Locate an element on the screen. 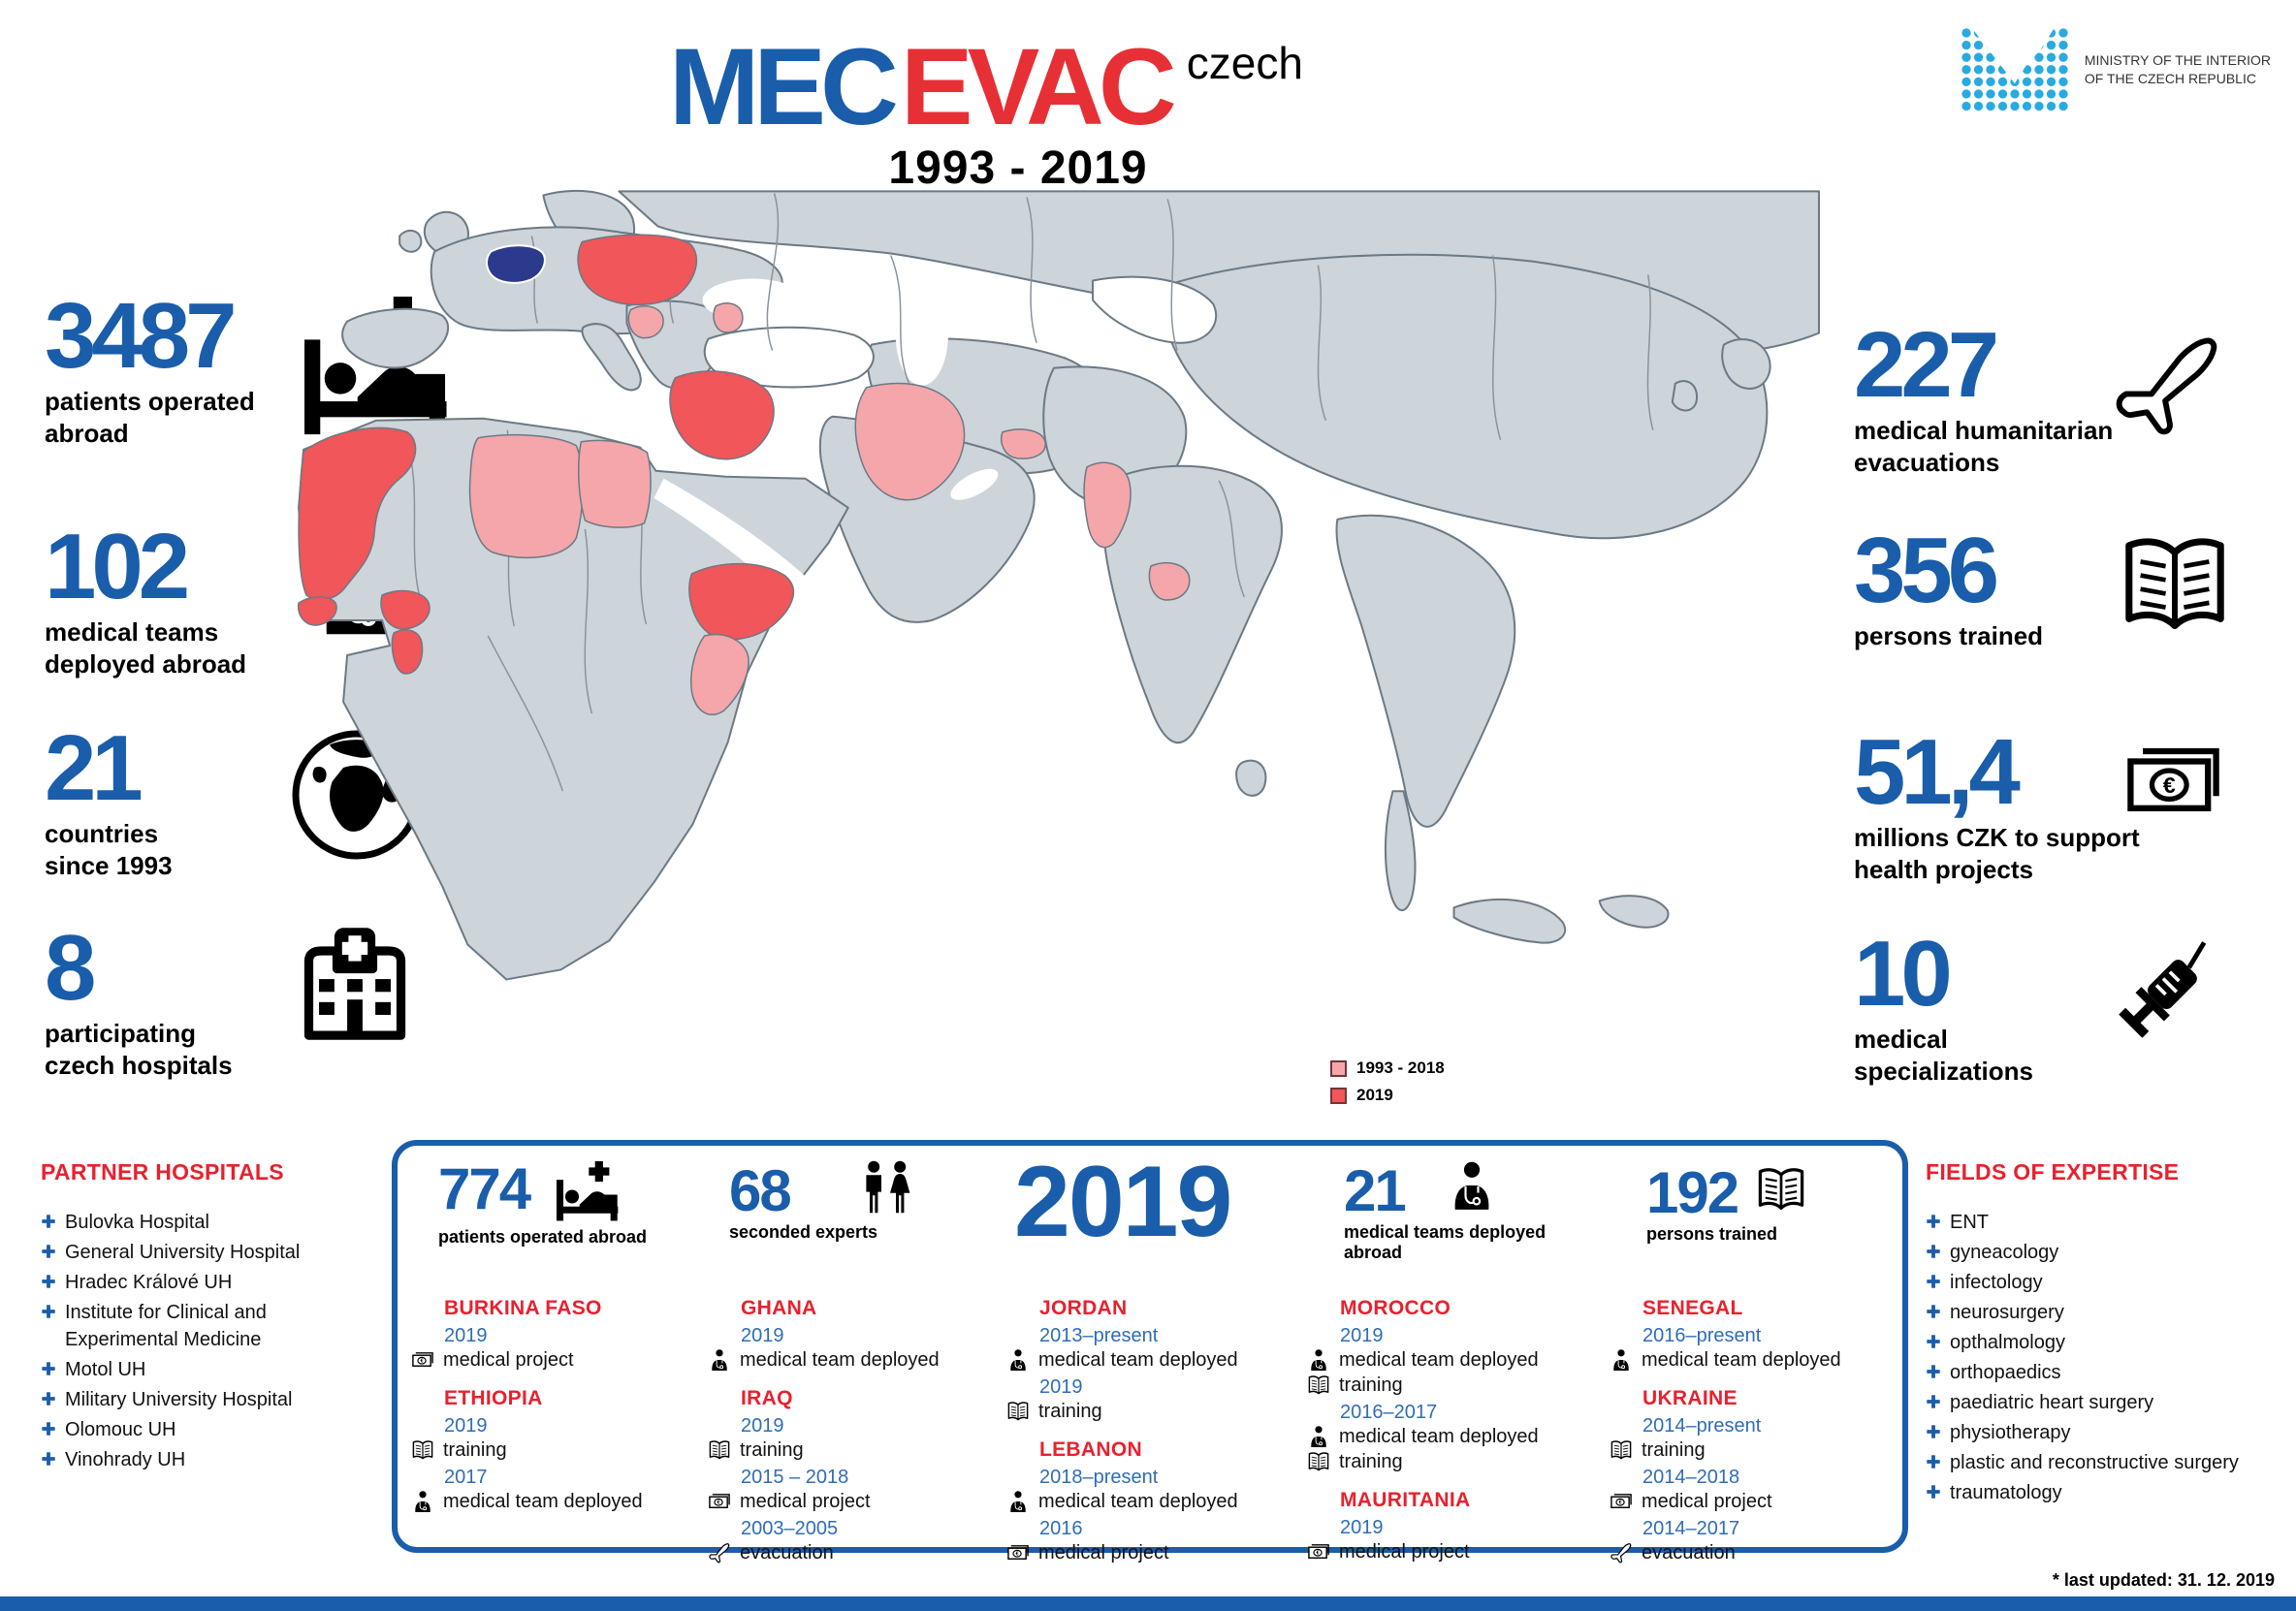  box-stat-trained: 192 persons trained is located at coordinates (1728, 1204).